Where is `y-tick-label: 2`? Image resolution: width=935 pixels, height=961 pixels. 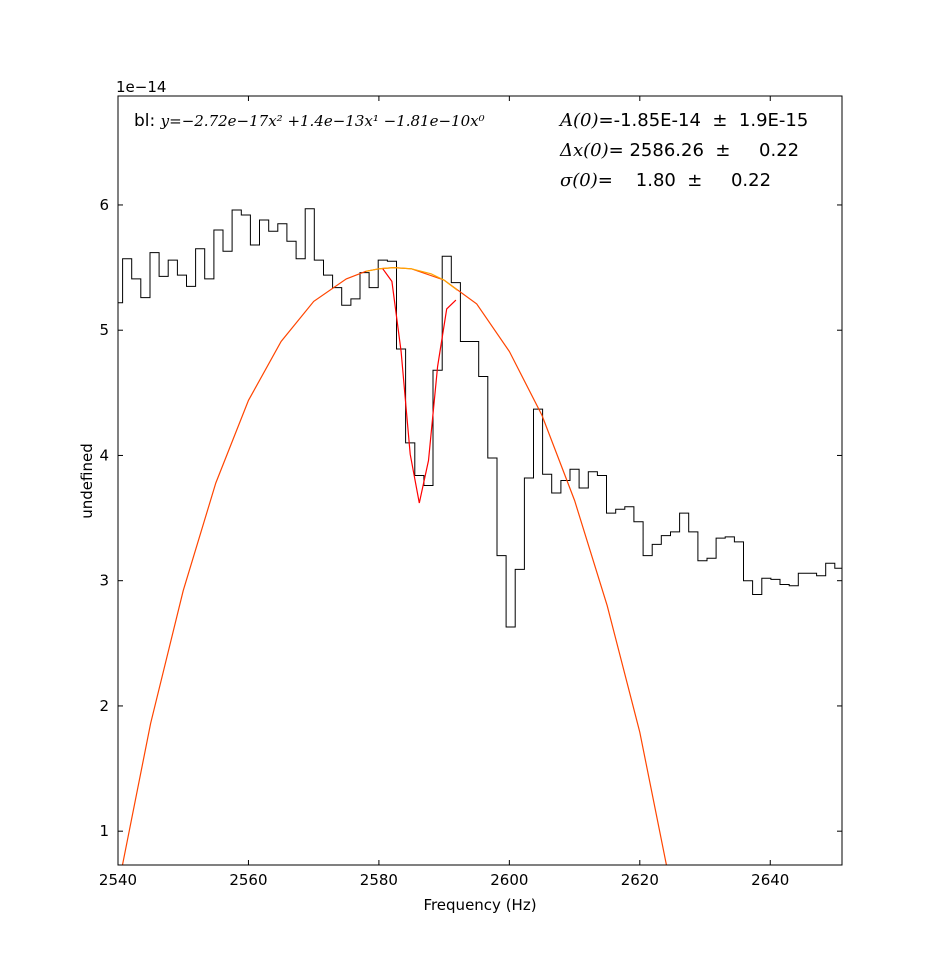
y-tick-label: 2 is located at coordinates (104, 706).